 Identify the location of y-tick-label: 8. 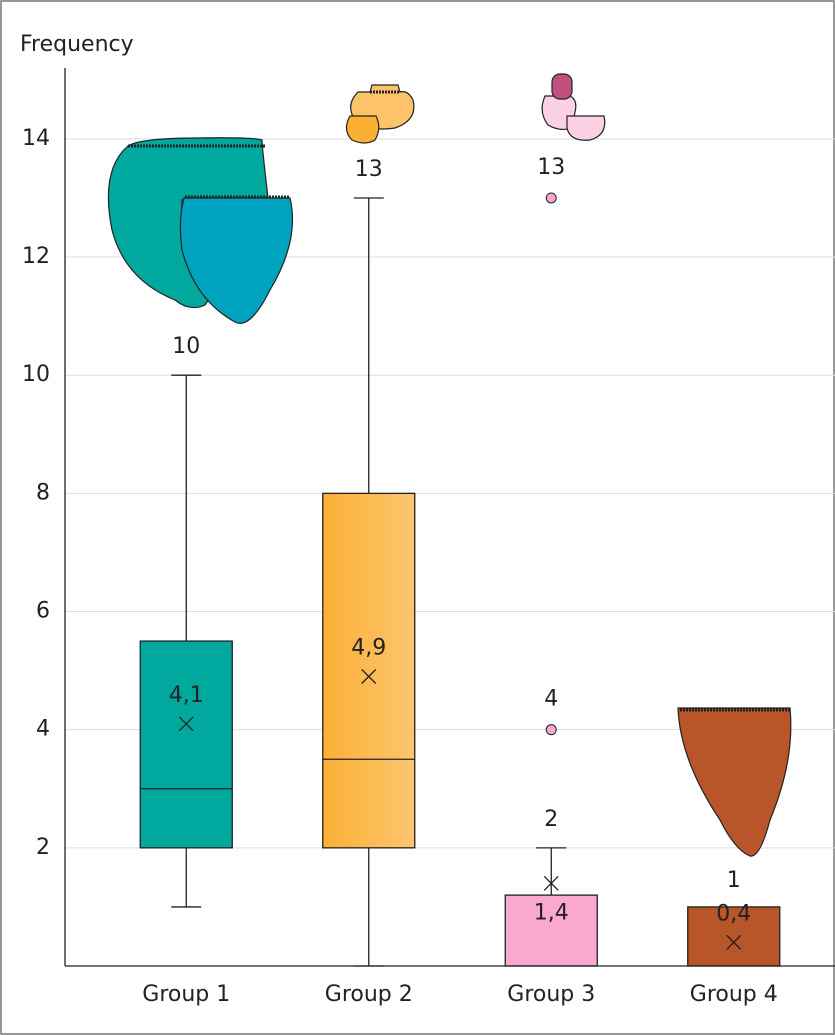
(43, 492).